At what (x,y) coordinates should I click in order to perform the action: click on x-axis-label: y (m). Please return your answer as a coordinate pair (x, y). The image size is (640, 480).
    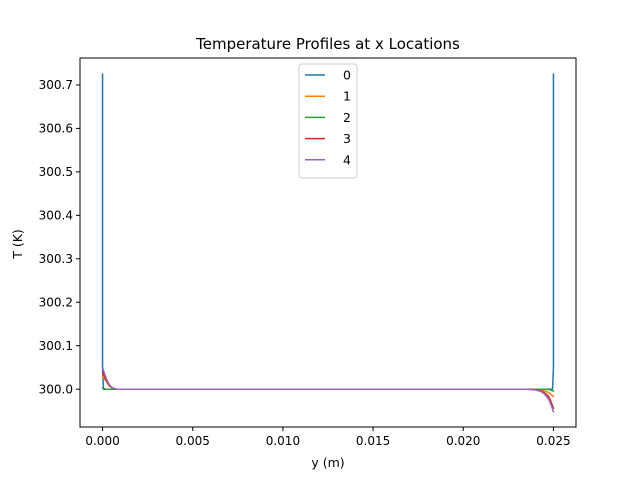
    Looking at the image, I should click on (327, 462).